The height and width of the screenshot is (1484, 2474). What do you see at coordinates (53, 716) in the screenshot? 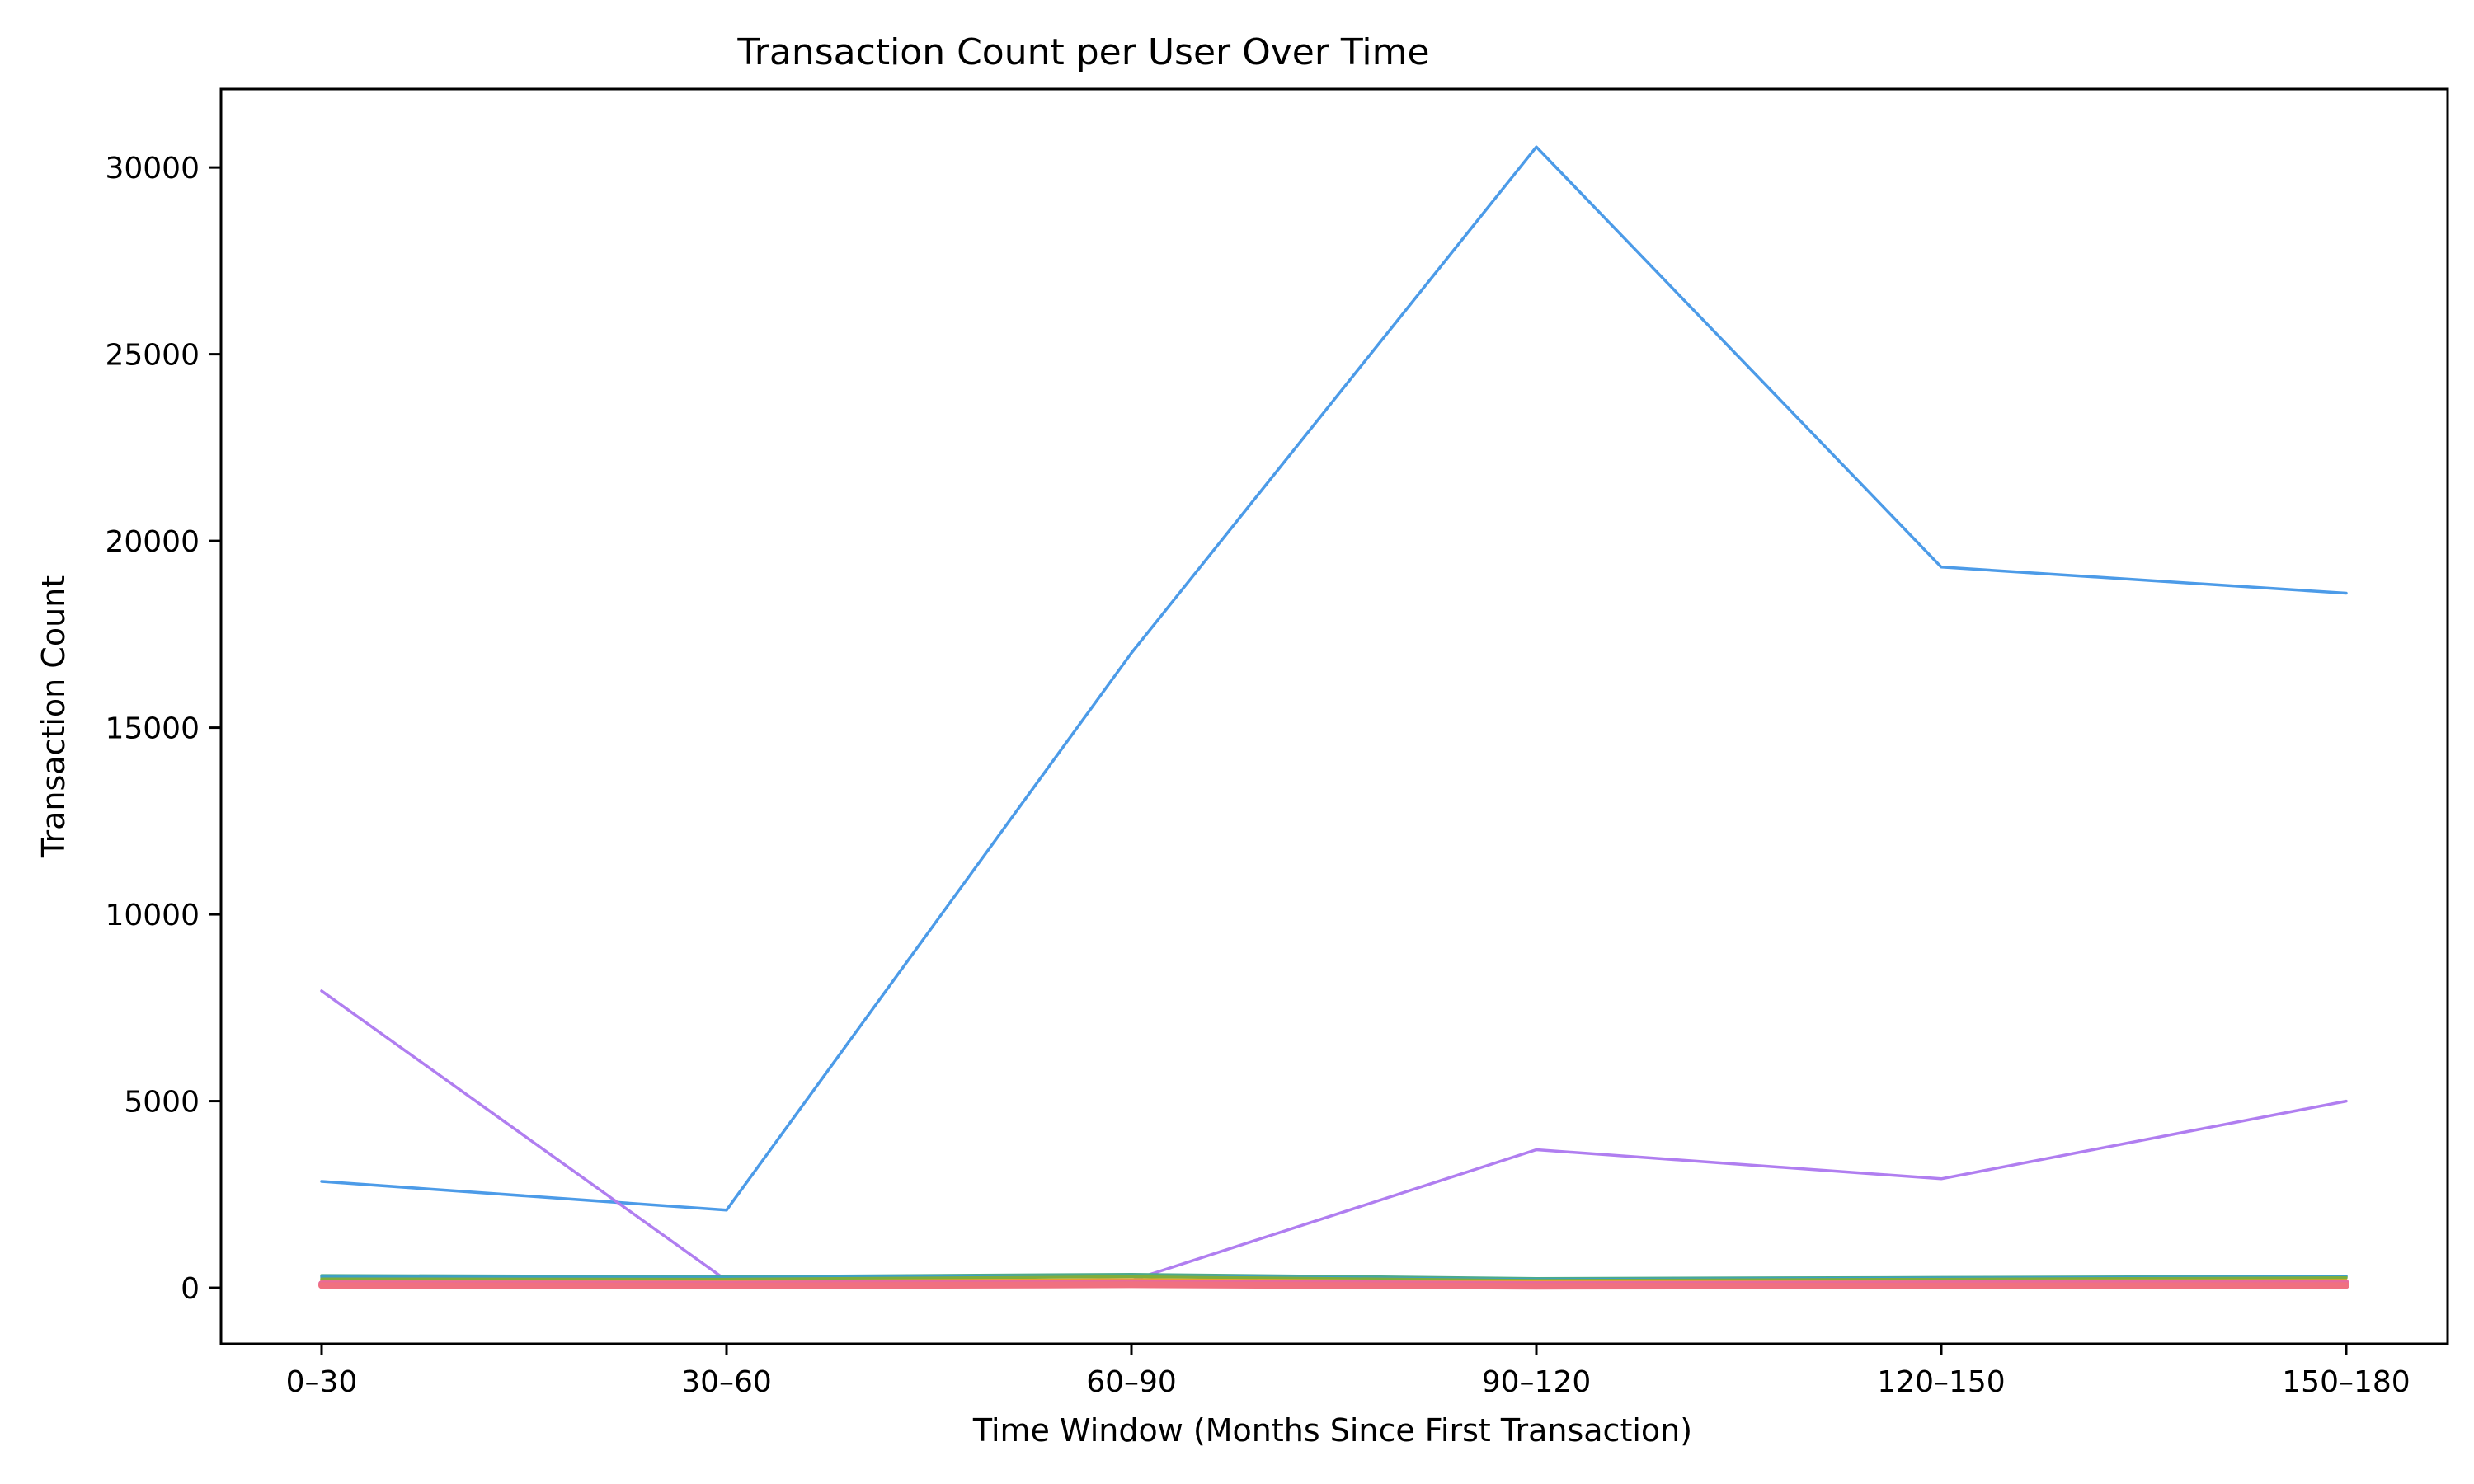
I see `y-axis-label: Transaction Count` at bounding box center [53, 716].